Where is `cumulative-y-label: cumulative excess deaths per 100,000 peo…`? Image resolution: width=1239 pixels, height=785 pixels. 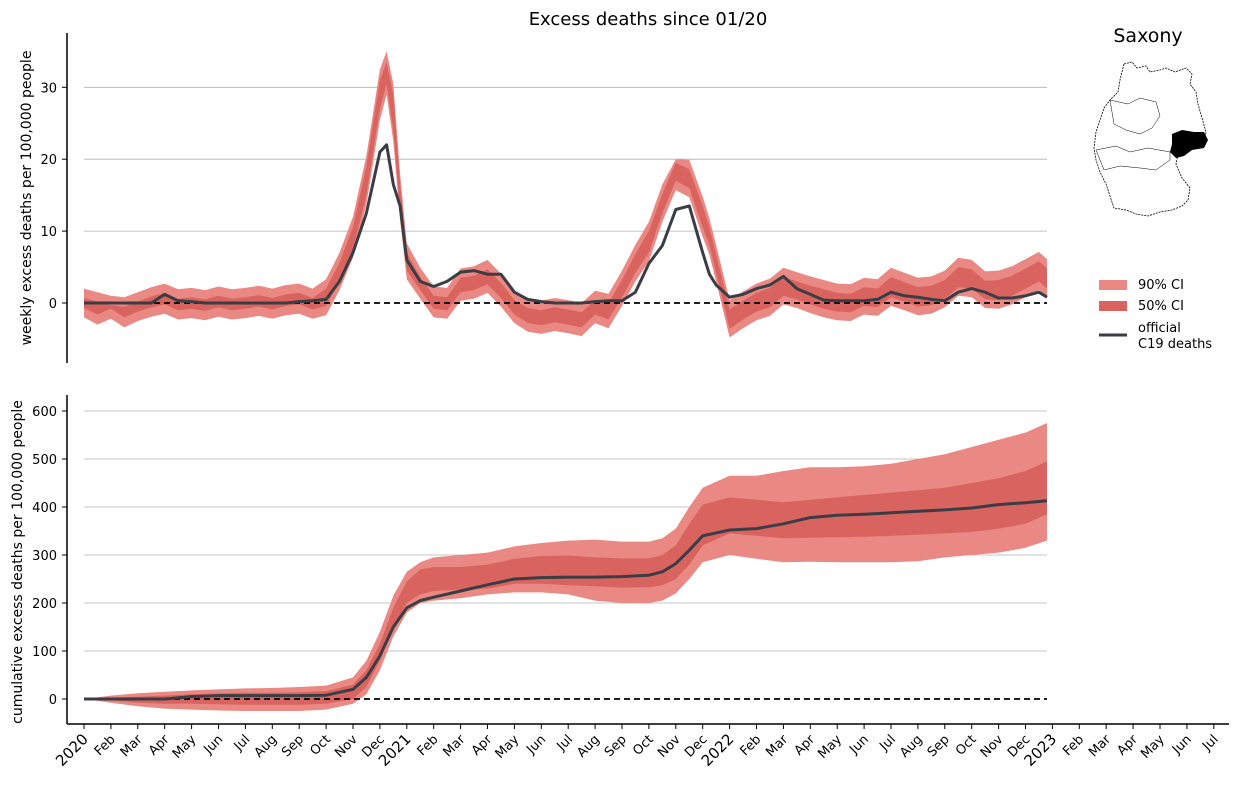 cumulative-y-label: cumulative excess deaths per 100,000 peo… is located at coordinates (18, 562).